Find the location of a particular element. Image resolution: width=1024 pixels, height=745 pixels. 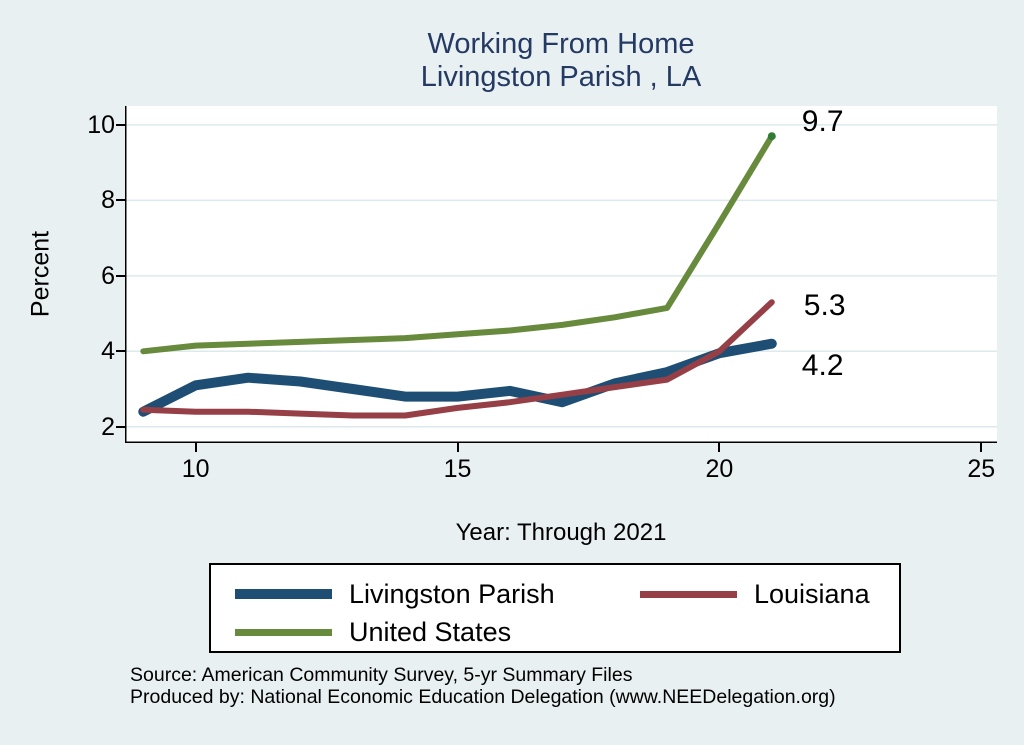

series-line-livingston-parish is located at coordinates (457, 377).